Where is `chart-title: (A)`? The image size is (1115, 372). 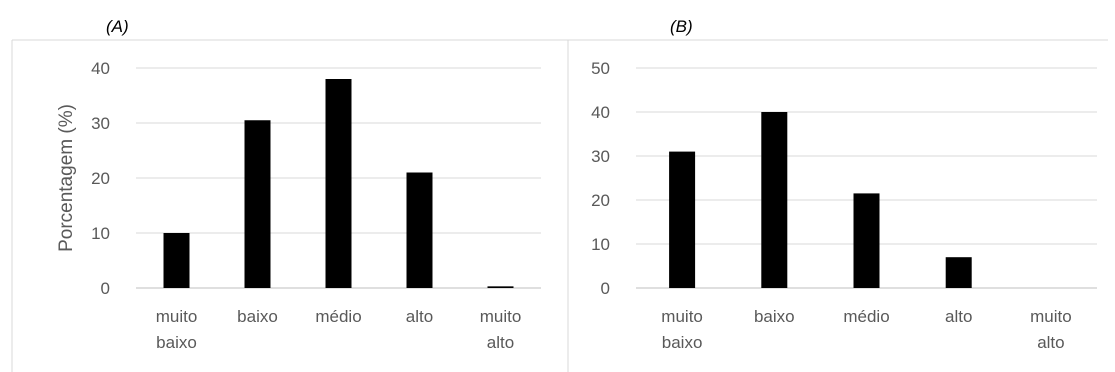
chart-title: (A) is located at coordinates (117, 26).